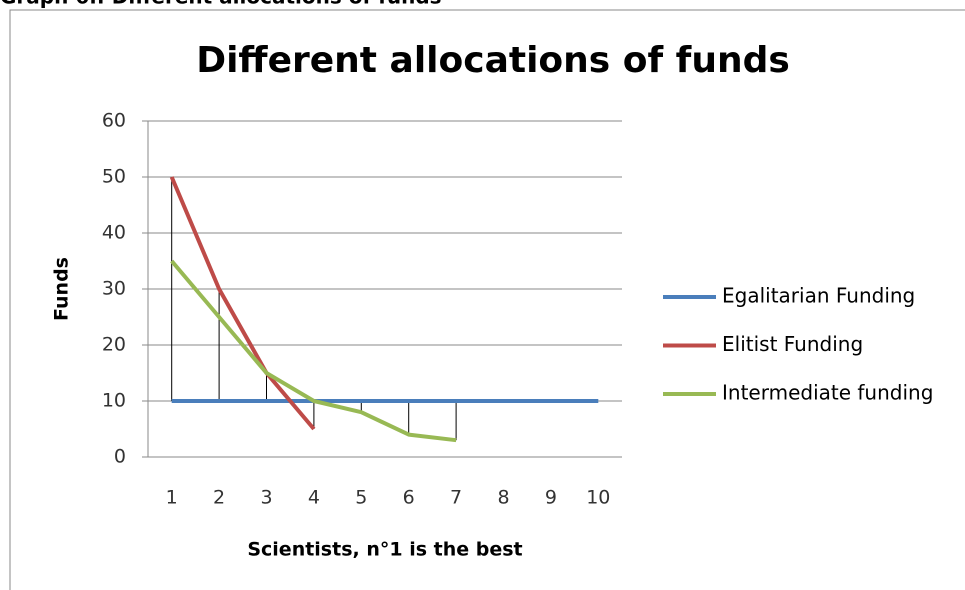 This screenshot has height=590, width=965. I want to click on y-tick-label: 60, so click(114, 121).